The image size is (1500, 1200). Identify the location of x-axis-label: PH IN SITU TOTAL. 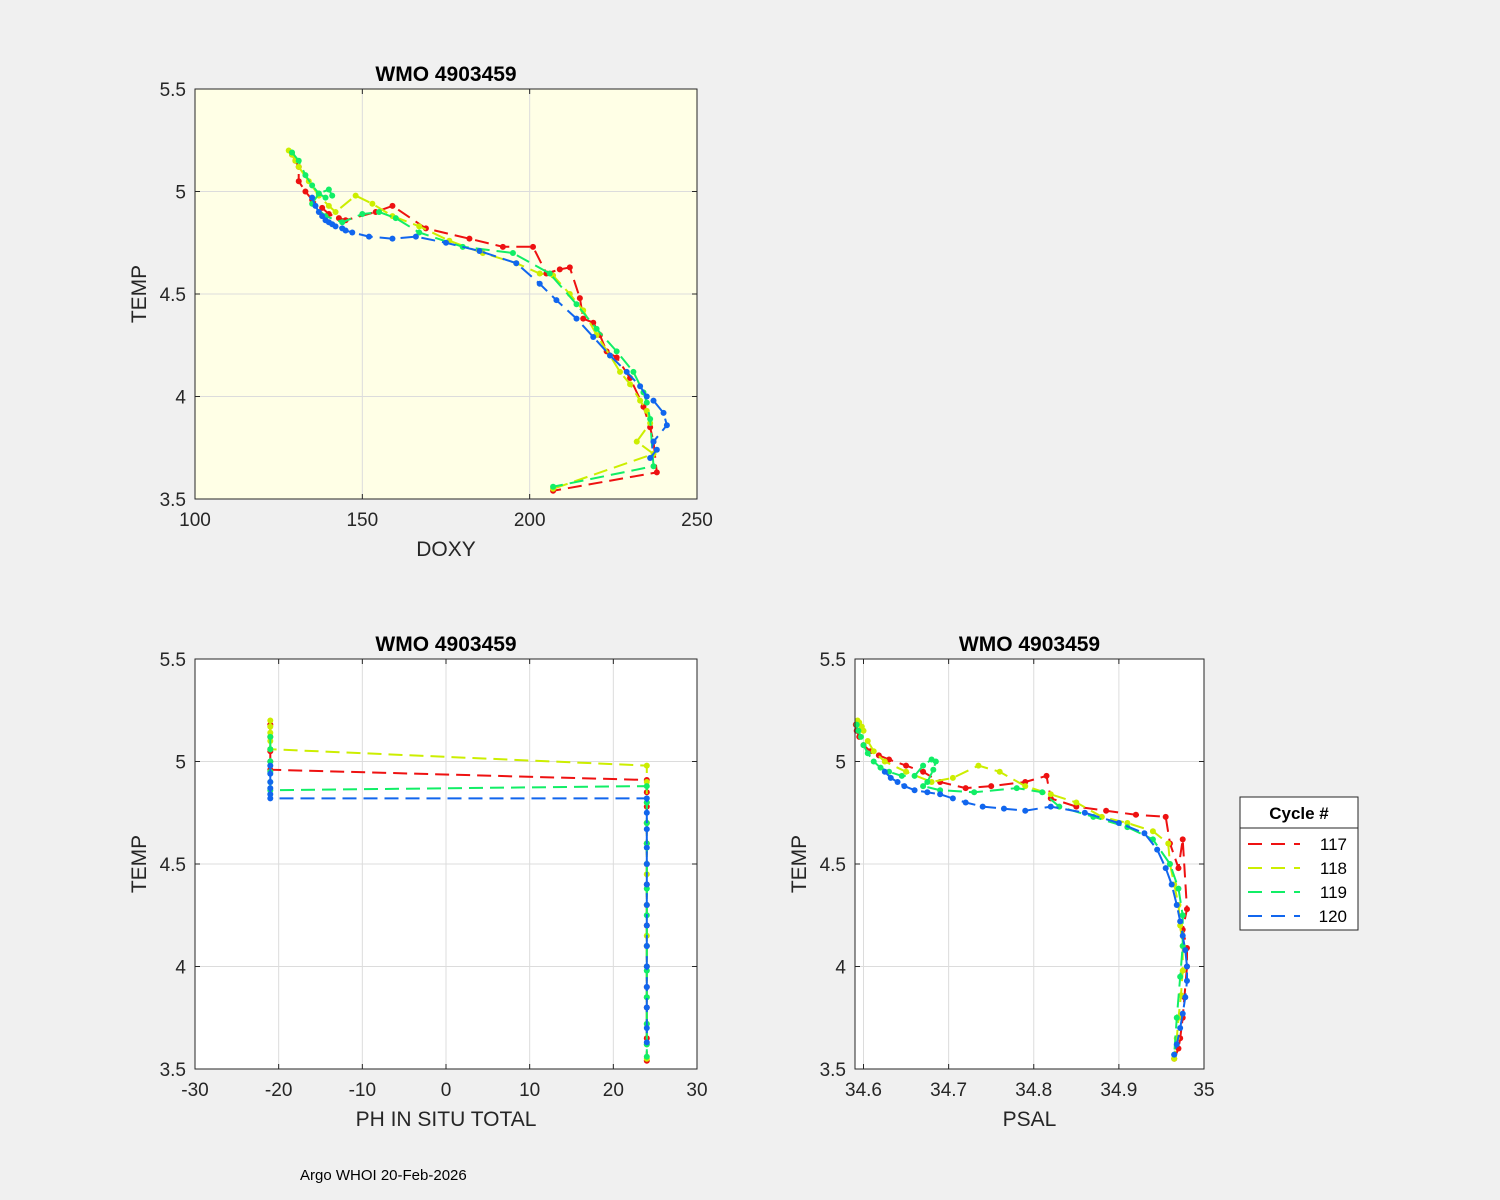
(446, 1119).